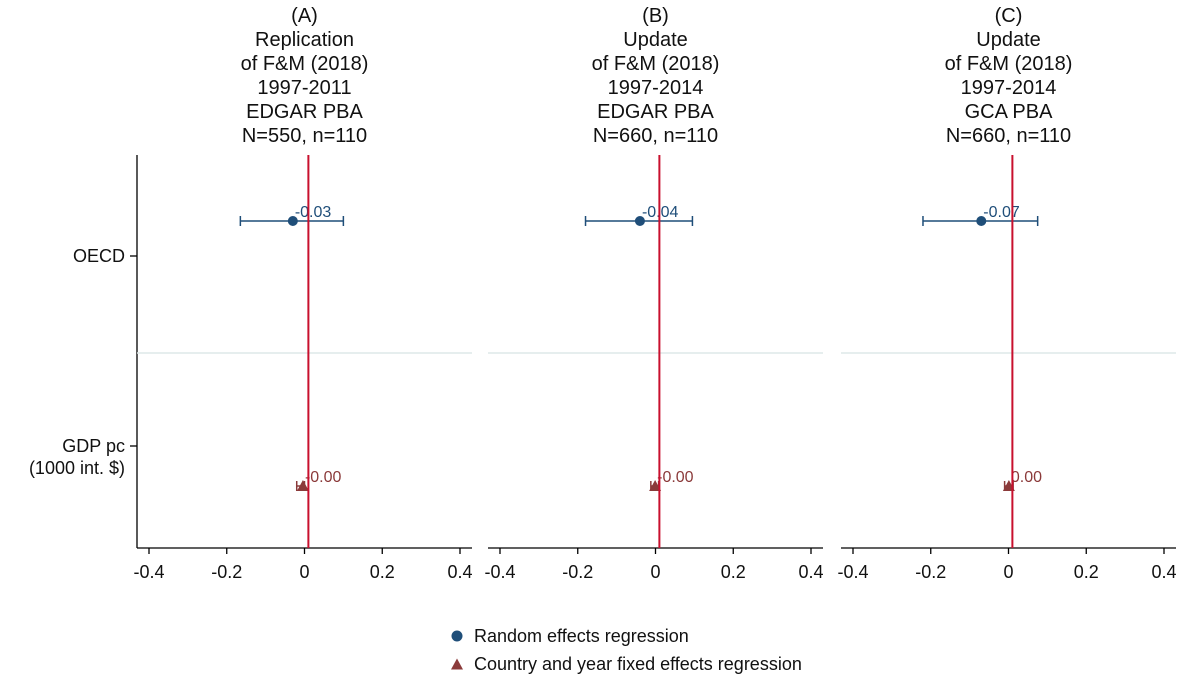 The image size is (1182, 678). What do you see at coordinates (1001, 212) in the screenshot?
I see `data-label: -0.07` at bounding box center [1001, 212].